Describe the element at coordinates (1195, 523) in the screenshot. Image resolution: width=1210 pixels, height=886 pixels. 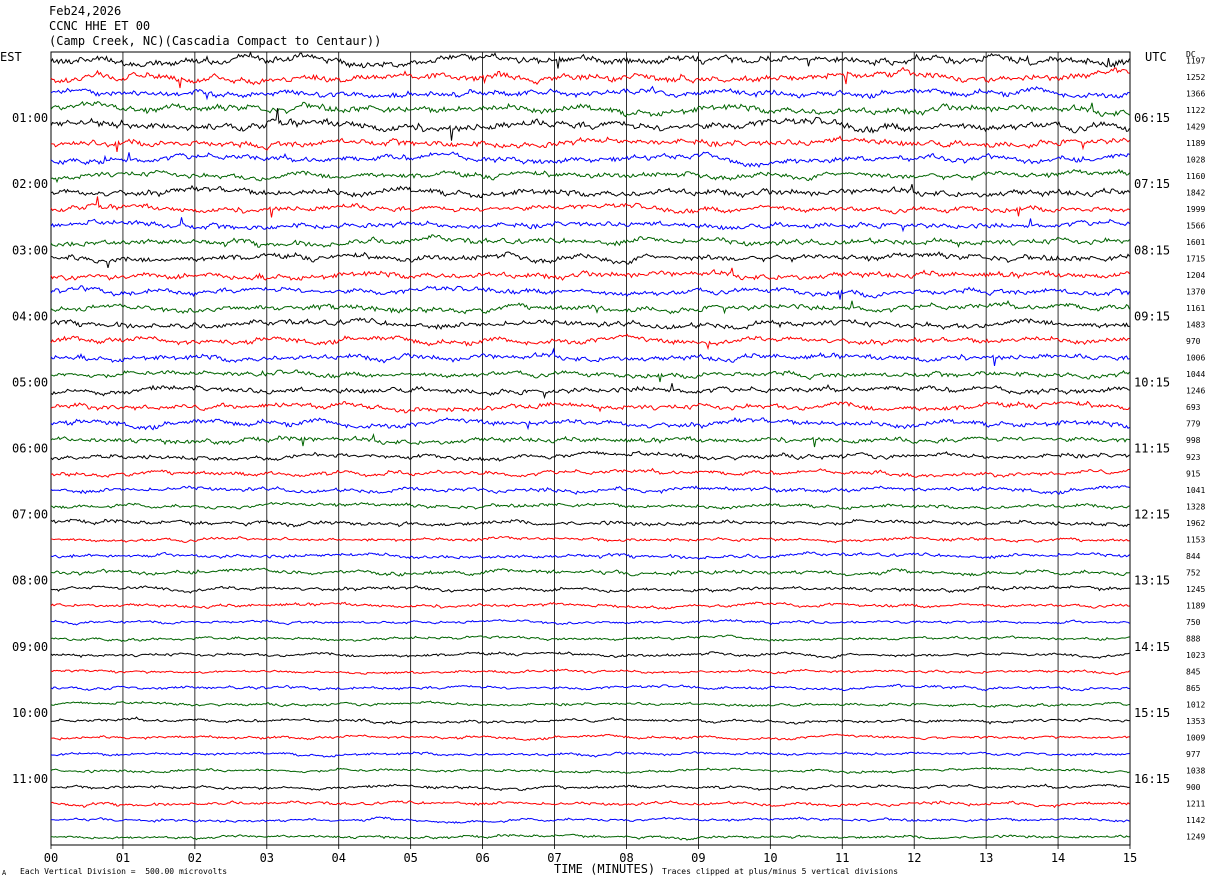
I see `dc-value: 1962` at that location.